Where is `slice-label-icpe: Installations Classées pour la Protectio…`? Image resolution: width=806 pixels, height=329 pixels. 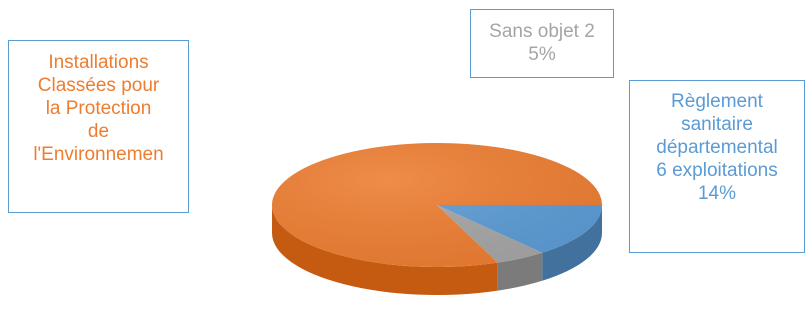
slice-label-icpe: Installations Classées pour la Protectio… is located at coordinates (98, 126).